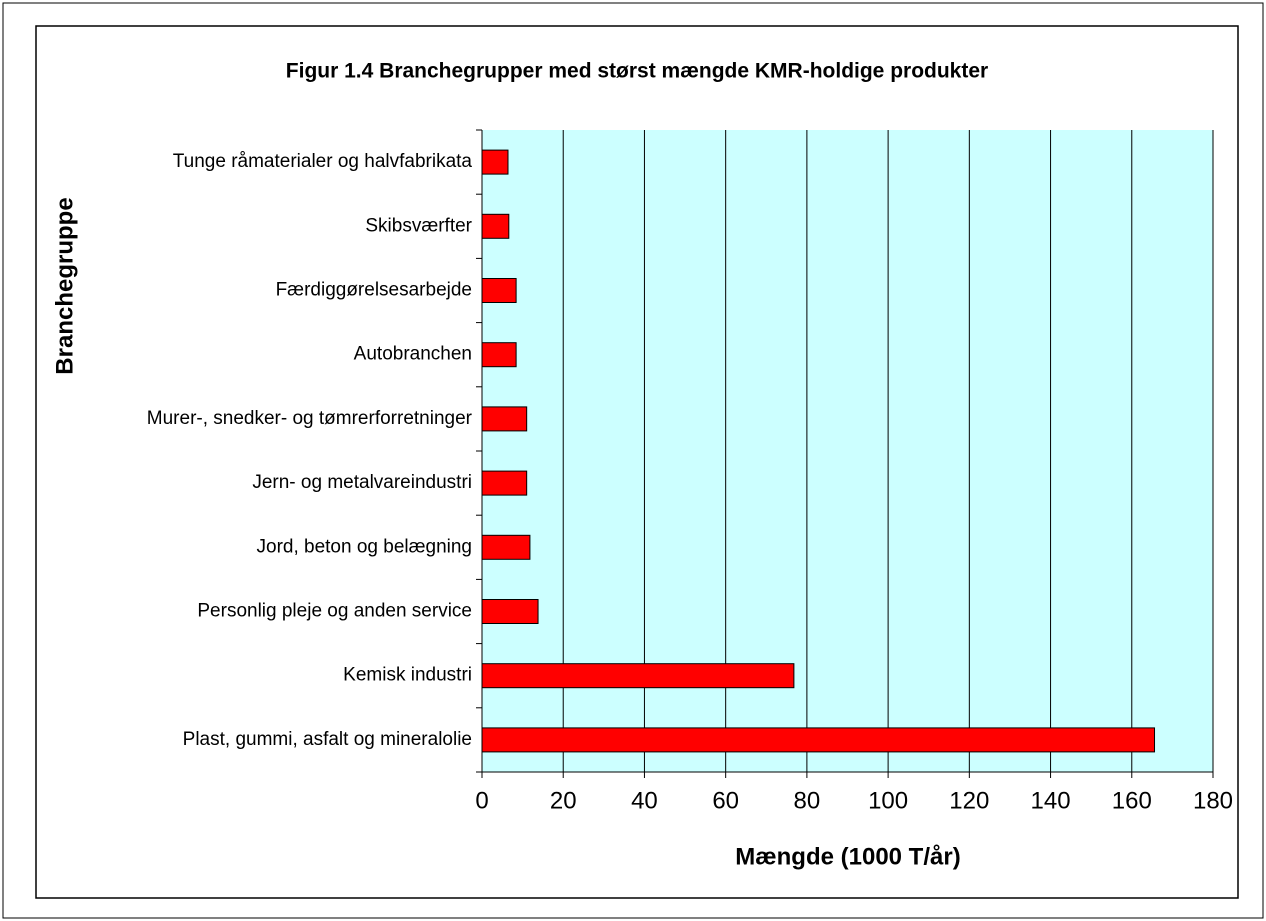  I want to click on y-tick-label: Kemisk industri, so click(407, 675).